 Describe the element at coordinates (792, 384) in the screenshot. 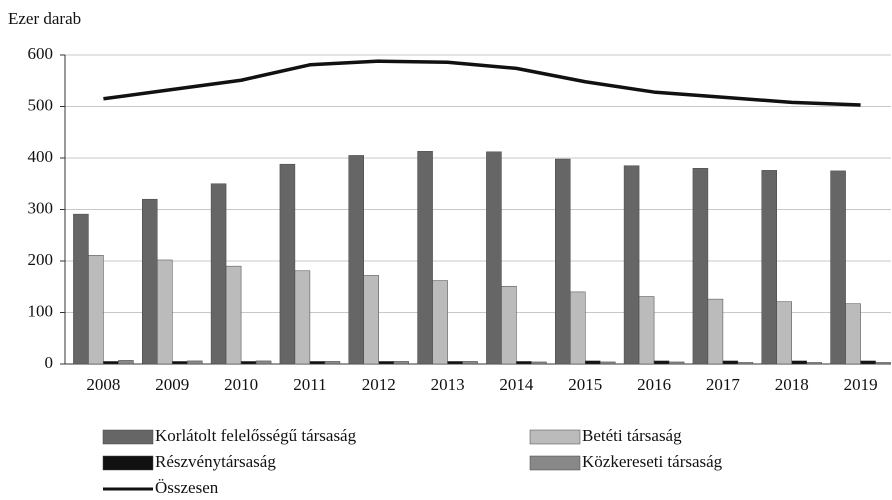

I see `x-tick-label: 2018` at that location.